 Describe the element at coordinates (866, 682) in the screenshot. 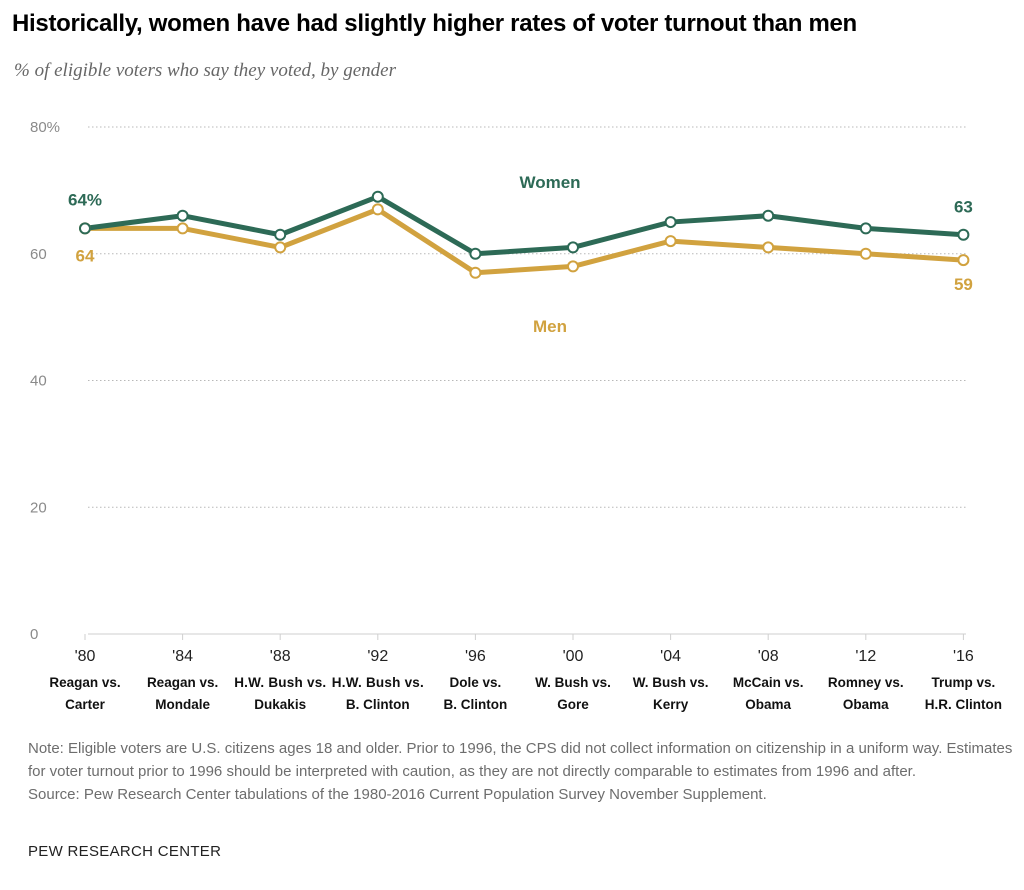

I see `matchup-label-line1: Romney vs.` at that location.